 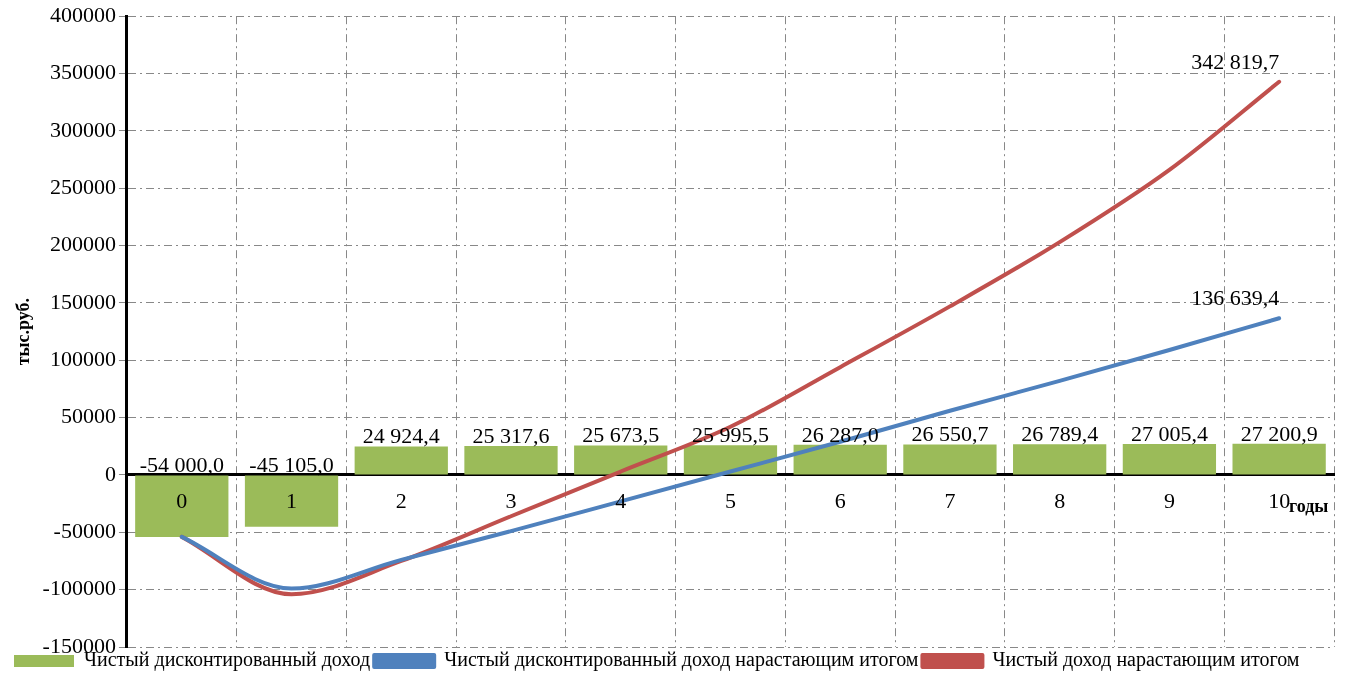 What do you see at coordinates (401, 500) in the screenshot?
I see `x-tick-label: 2` at bounding box center [401, 500].